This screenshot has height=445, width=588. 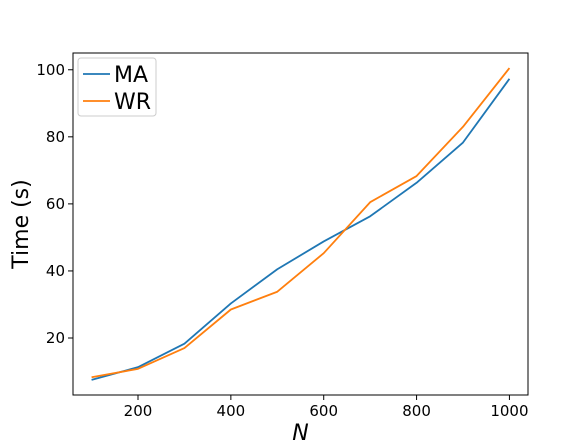 What do you see at coordinates (323, 411) in the screenshot?
I see `x-tick-label: 600` at bounding box center [323, 411].